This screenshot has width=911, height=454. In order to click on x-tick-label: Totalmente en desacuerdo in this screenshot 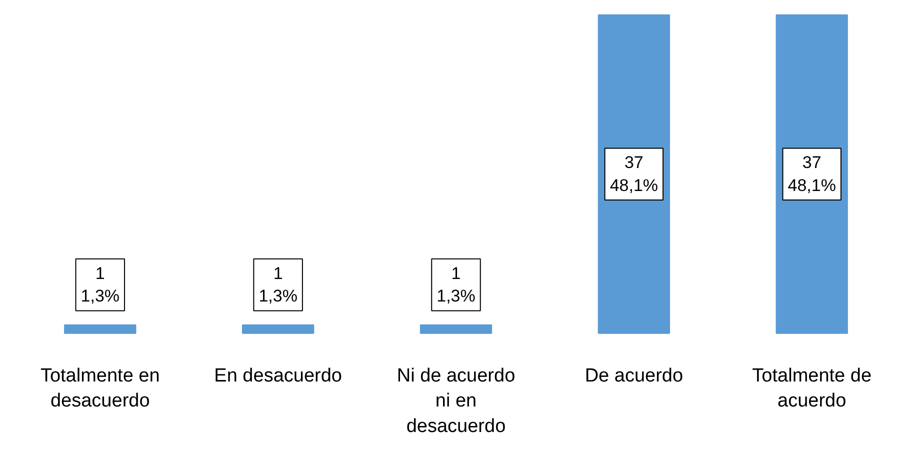, I will do `click(100, 388)`.